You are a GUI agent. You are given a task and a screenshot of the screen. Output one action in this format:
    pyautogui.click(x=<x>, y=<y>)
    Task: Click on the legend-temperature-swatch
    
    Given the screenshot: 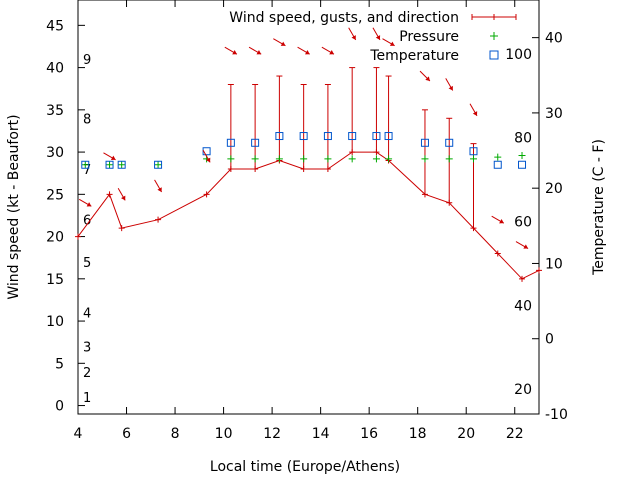 What is the action you would take?
    pyautogui.click(x=494, y=55)
    